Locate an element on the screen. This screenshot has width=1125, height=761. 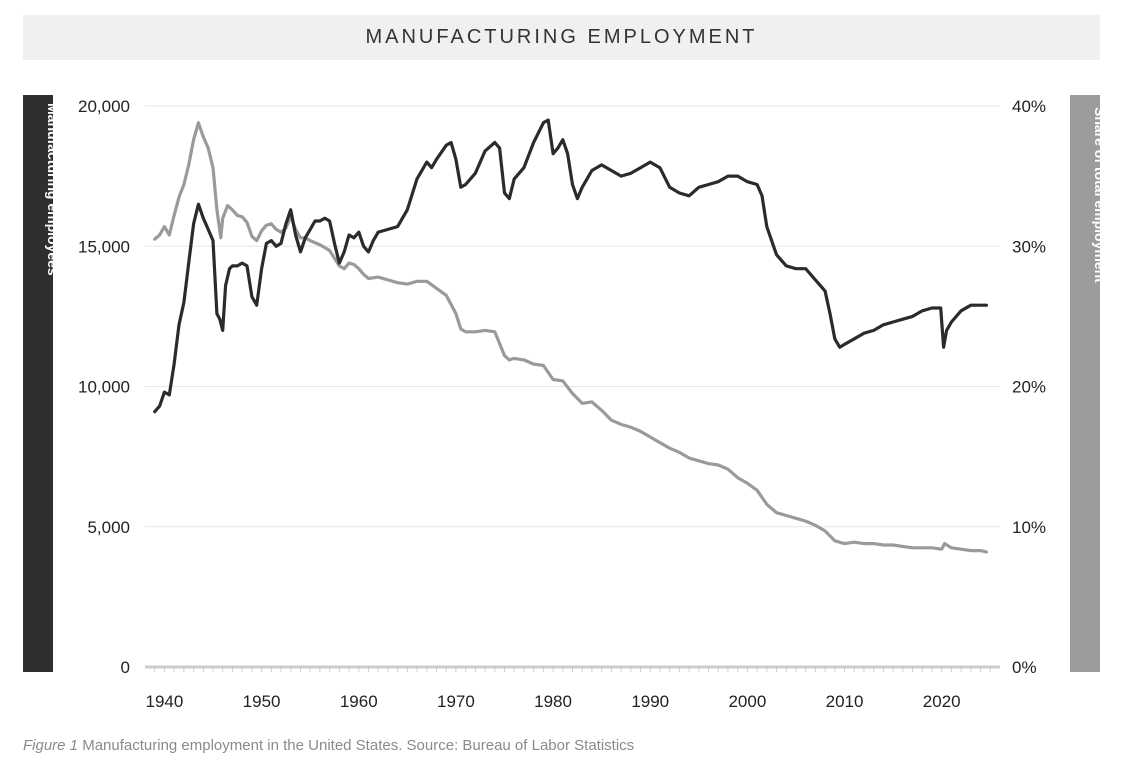
y-tick-label-left: 20,000 is located at coordinates (104, 106).